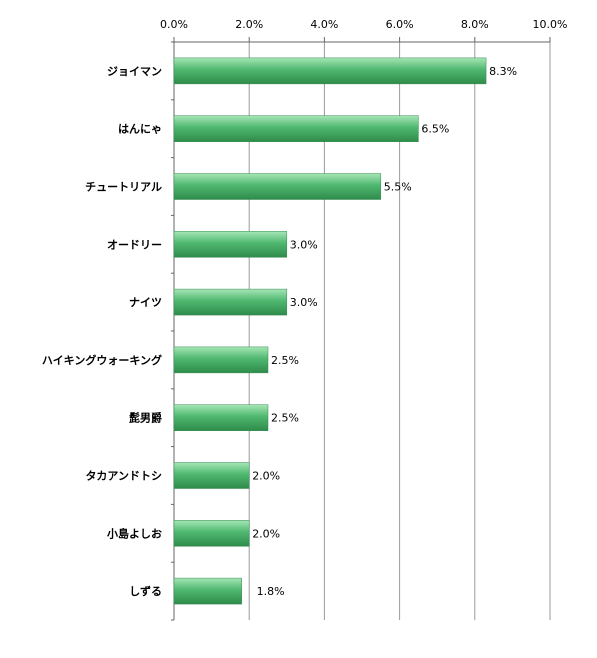 This screenshot has width=597, height=658. Describe the element at coordinates (503, 71) in the screenshot. I see `data-label: 8.3%` at that location.